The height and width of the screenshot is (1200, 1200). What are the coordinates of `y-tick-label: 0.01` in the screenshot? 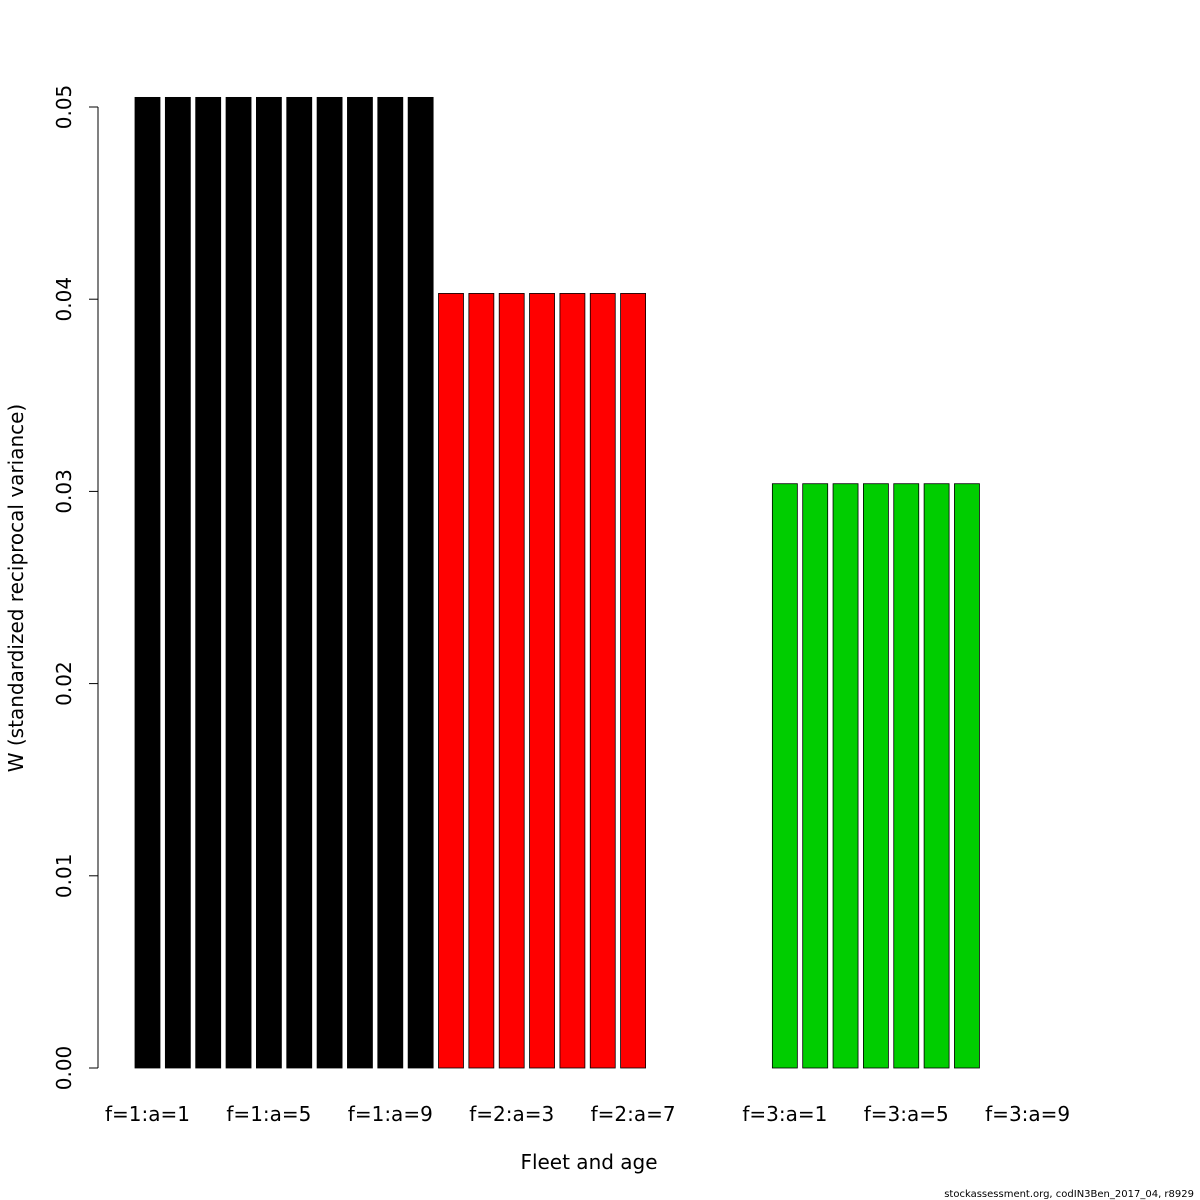 It's located at (64, 876).